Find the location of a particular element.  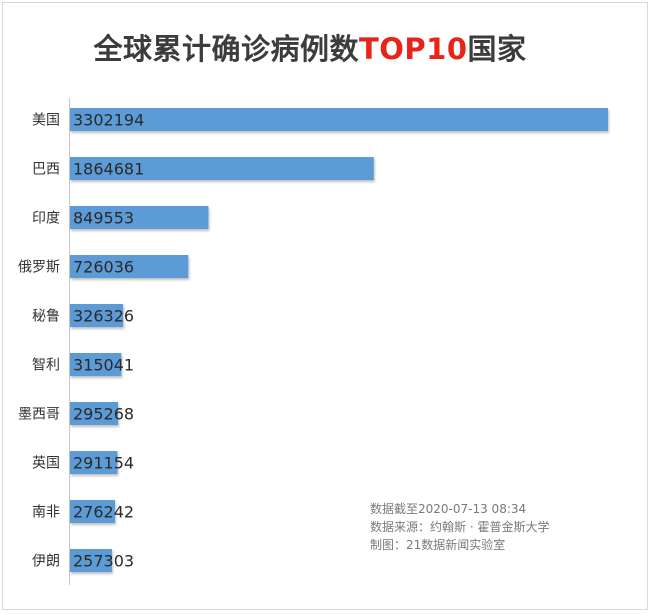

category-label-5: 智利 is located at coordinates (46, 366).